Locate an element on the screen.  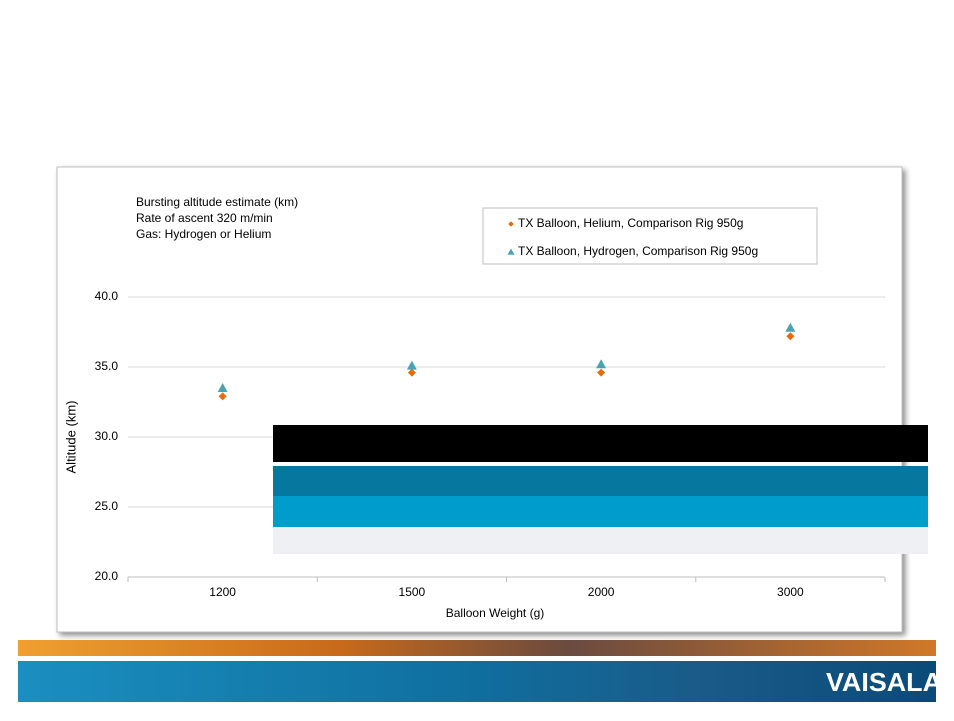
legend-label: TX Balloon, Helium, Comparison Rig 950g is located at coordinates (630, 223).